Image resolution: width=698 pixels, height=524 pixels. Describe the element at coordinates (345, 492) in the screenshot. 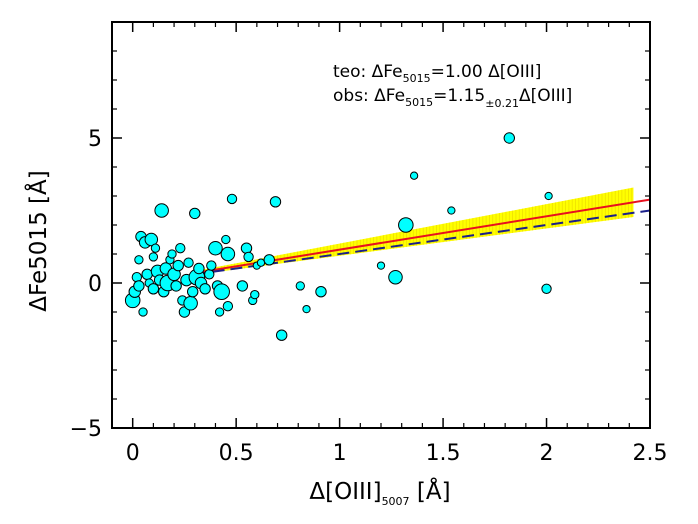

I see `x-axis-label-main: Δ[OIII]` at that location.